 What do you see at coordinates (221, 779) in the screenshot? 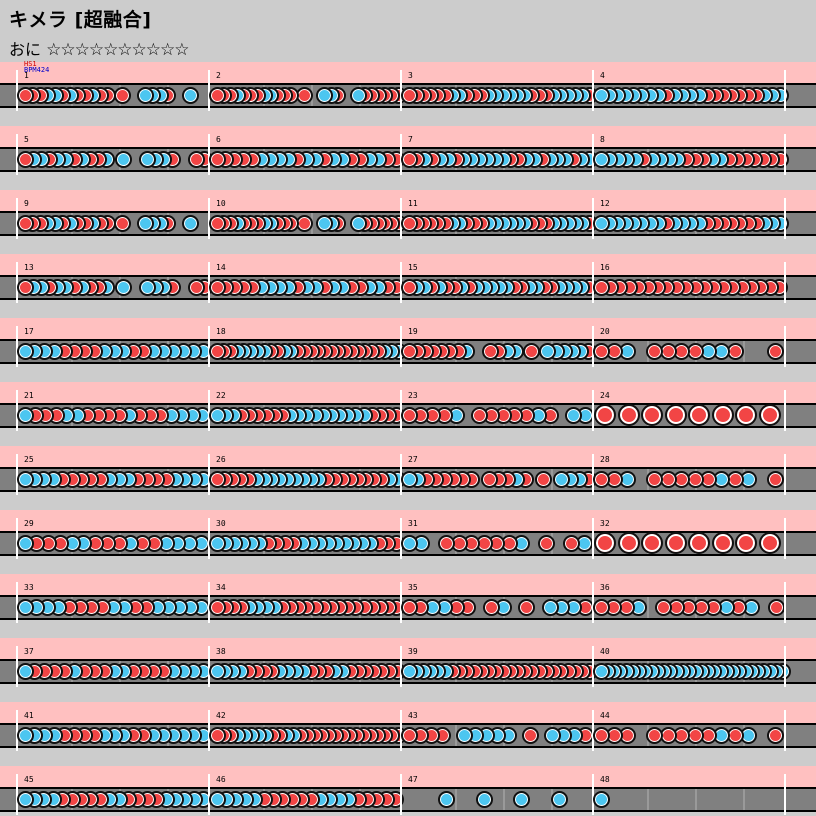
I see `measure-number: 46` at bounding box center [221, 779].